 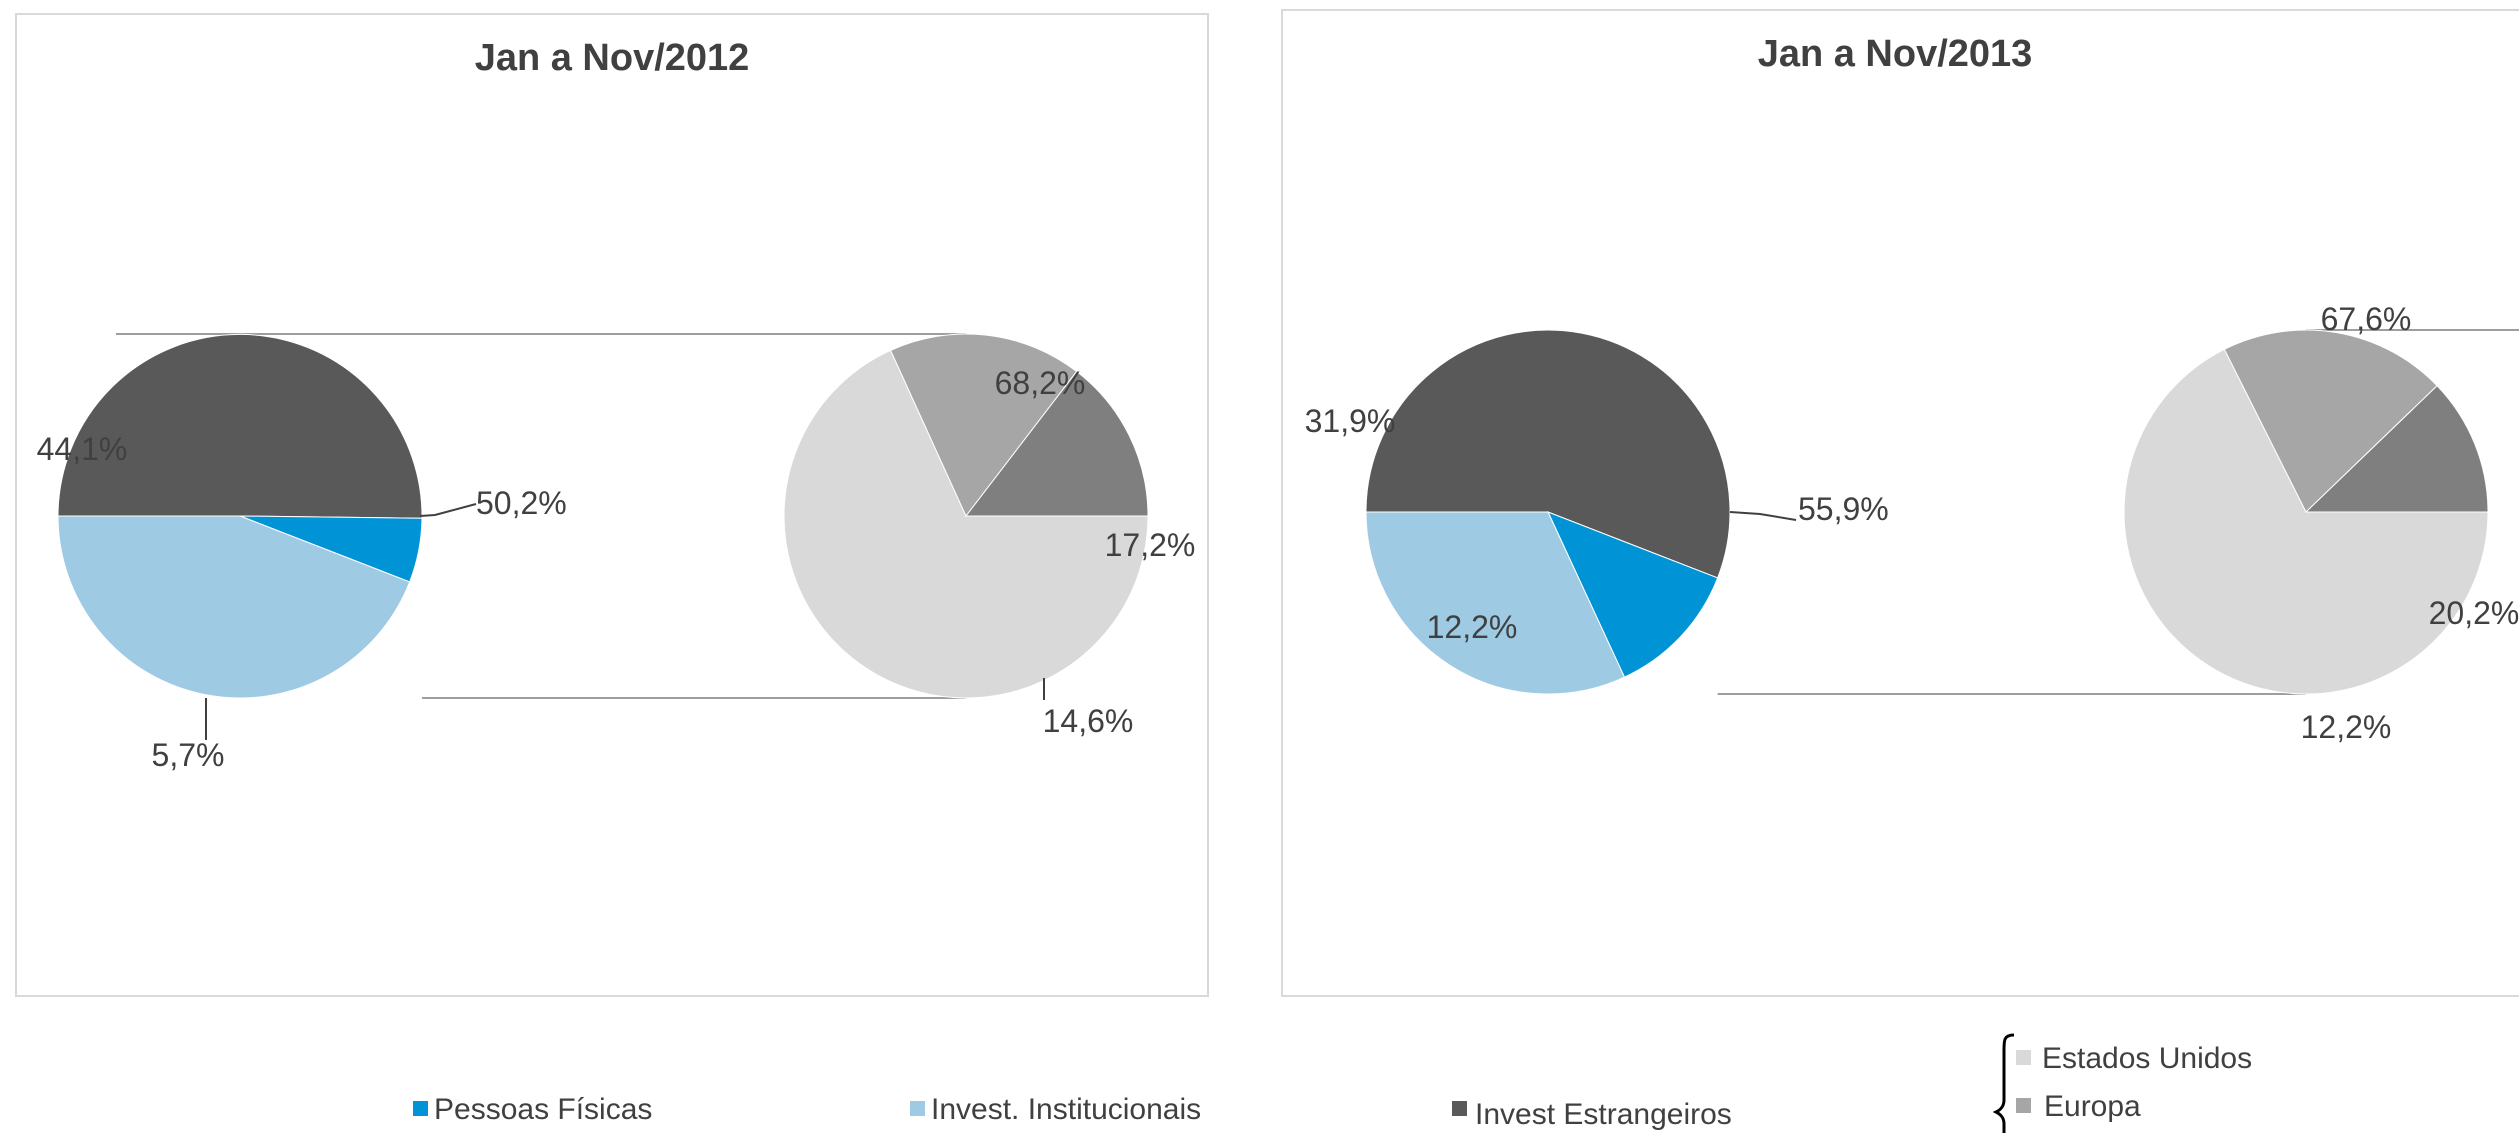 What do you see at coordinates (2003, 1083) in the screenshot?
I see `legend-brace` at bounding box center [2003, 1083].